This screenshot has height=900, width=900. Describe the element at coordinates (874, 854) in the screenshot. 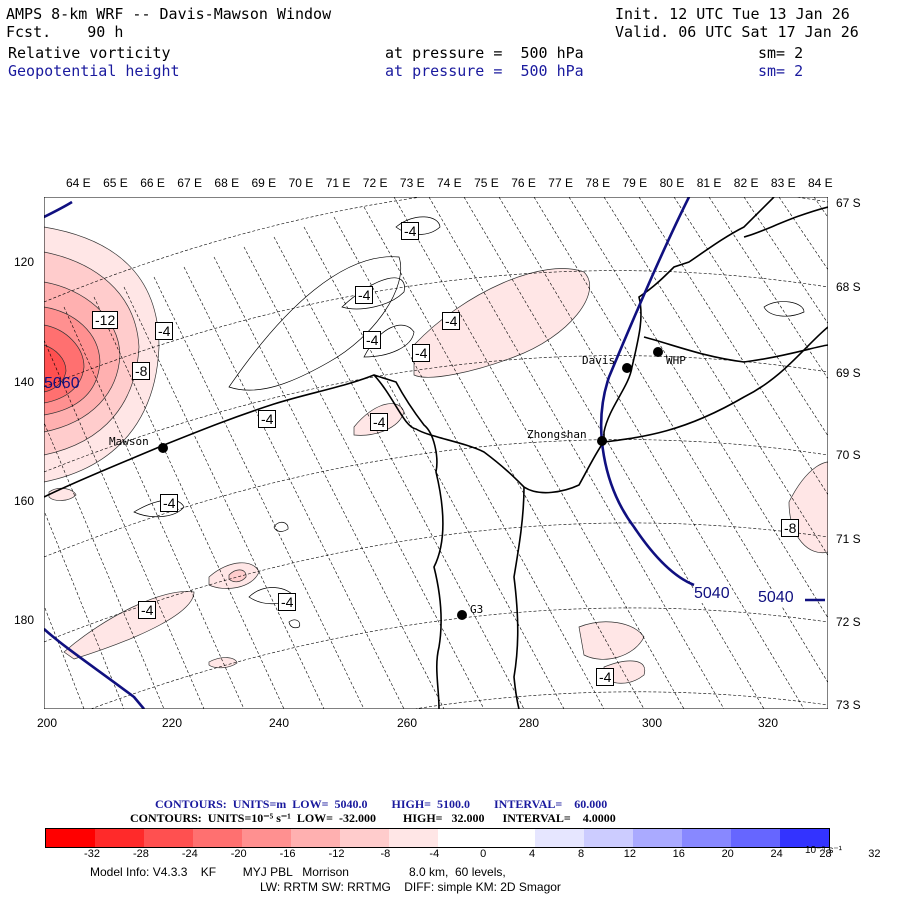

I see `colorbar-label: 32` at that location.